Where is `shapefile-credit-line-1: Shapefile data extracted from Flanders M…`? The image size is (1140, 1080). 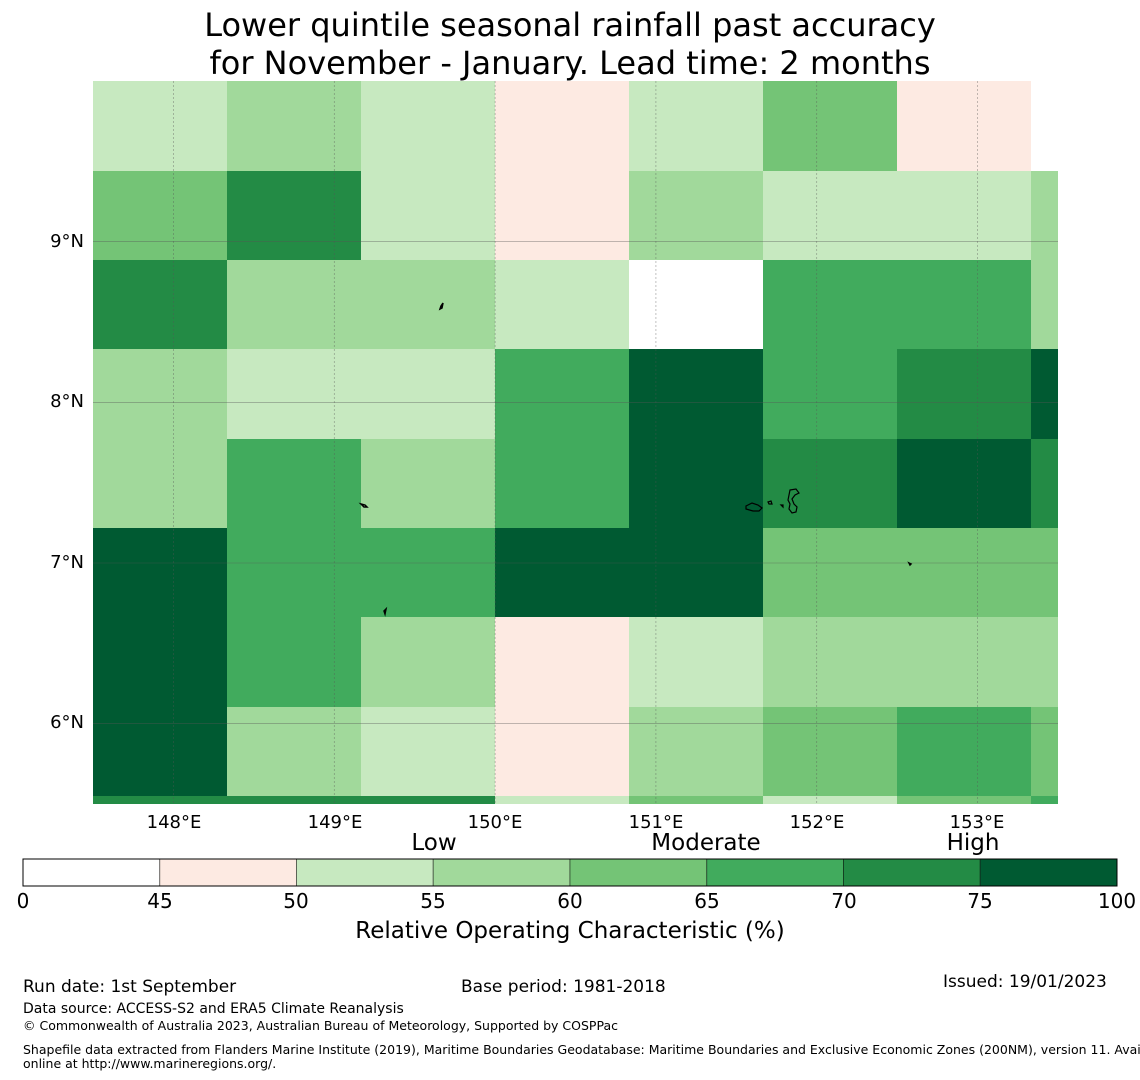
shapefile-credit-line-1: Shapefile data extracted from Flanders M… is located at coordinates (581, 1049).